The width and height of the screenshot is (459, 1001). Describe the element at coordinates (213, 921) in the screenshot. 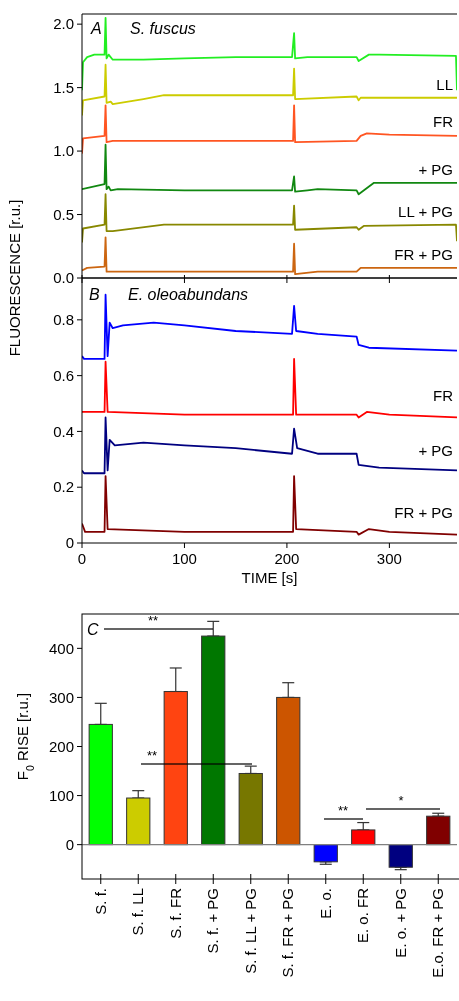

I see `x-tick-label: S. f. + PG` at that location.